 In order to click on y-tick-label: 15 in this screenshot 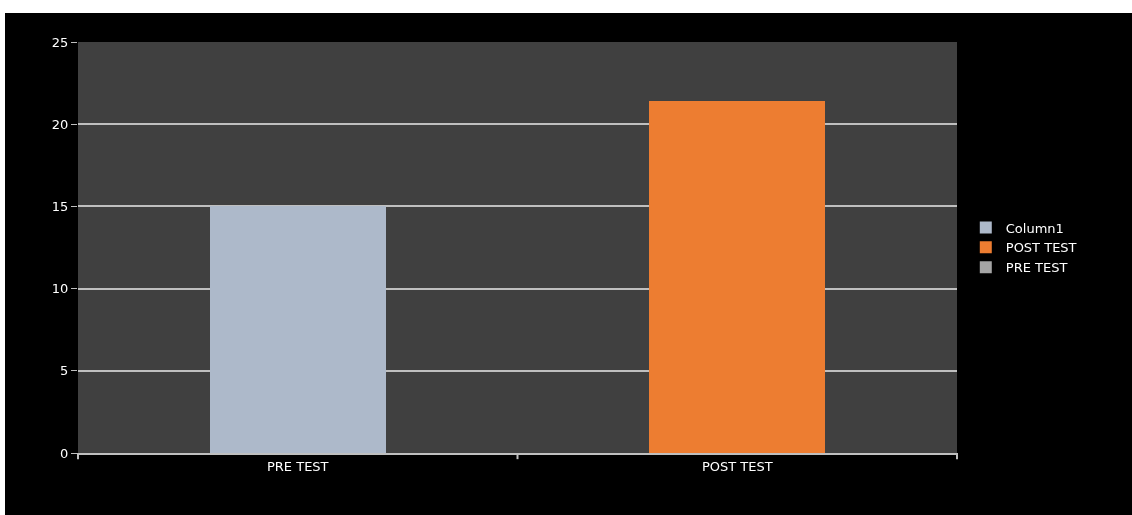, I will do `click(60, 206)`.